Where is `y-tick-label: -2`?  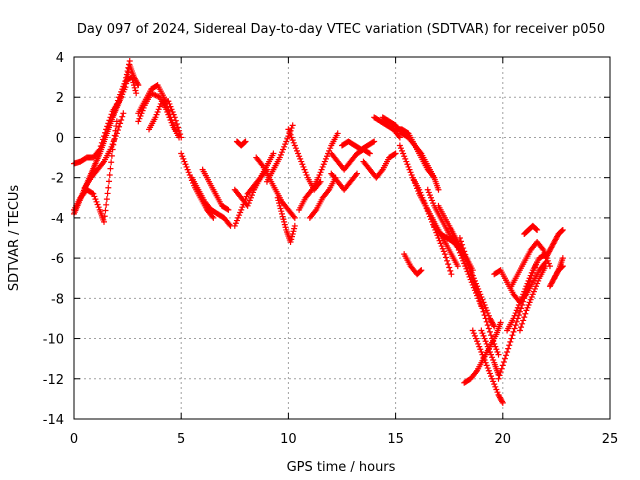 y-tick-label: -2 is located at coordinates (57, 179).